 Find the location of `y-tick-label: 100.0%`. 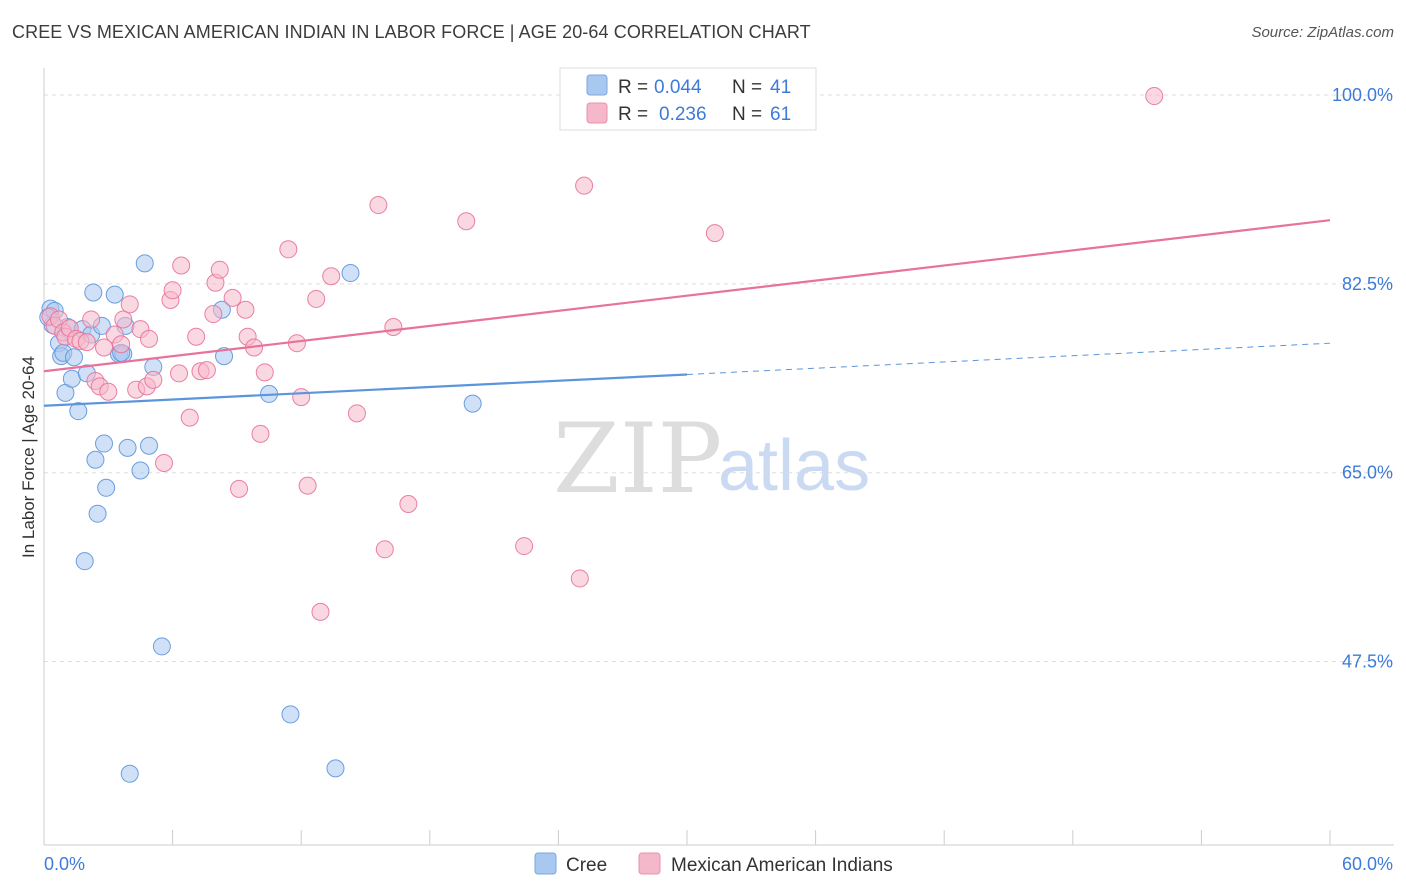

y-tick-label: 100.0% is located at coordinates (1362, 95).